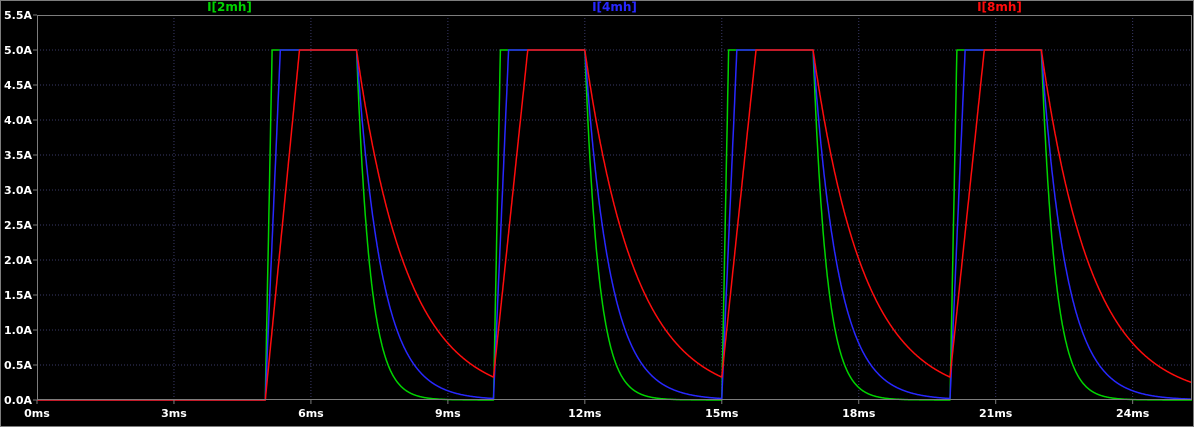  What do you see at coordinates (996, 413) in the screenshot?
I see `x-tick-label: 21ms` at bounding box center [996, 413].